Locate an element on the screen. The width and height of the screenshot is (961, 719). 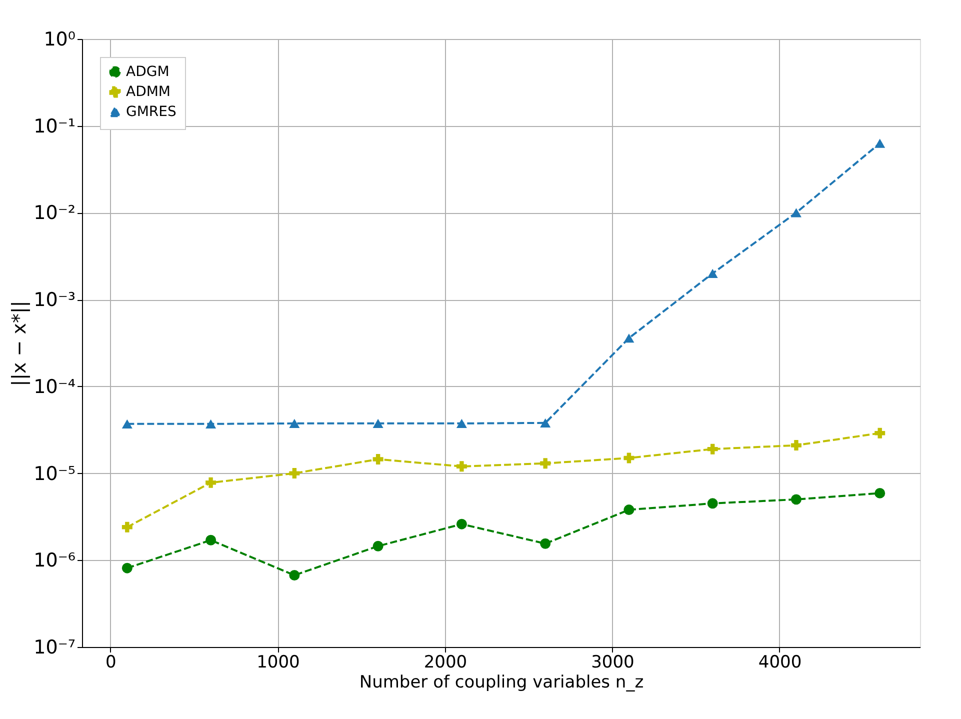
y-tick-label: 10⁻⁷ is located at coordinates (55, 647).